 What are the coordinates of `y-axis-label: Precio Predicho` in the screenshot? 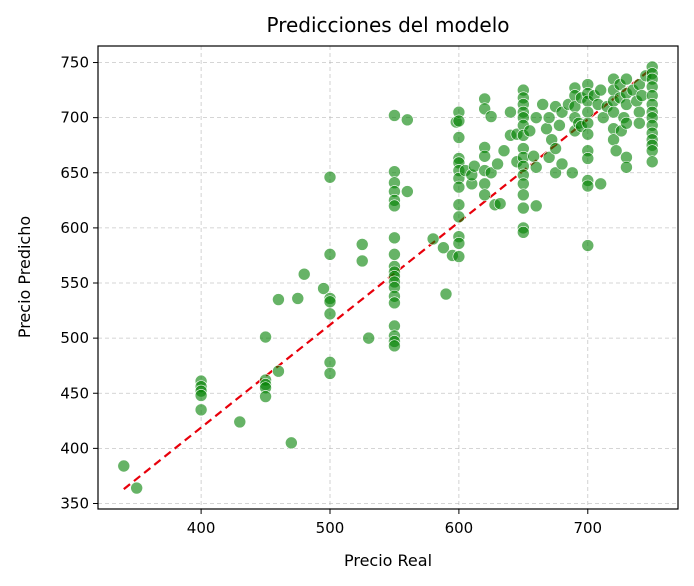 It's located at (24, 277).